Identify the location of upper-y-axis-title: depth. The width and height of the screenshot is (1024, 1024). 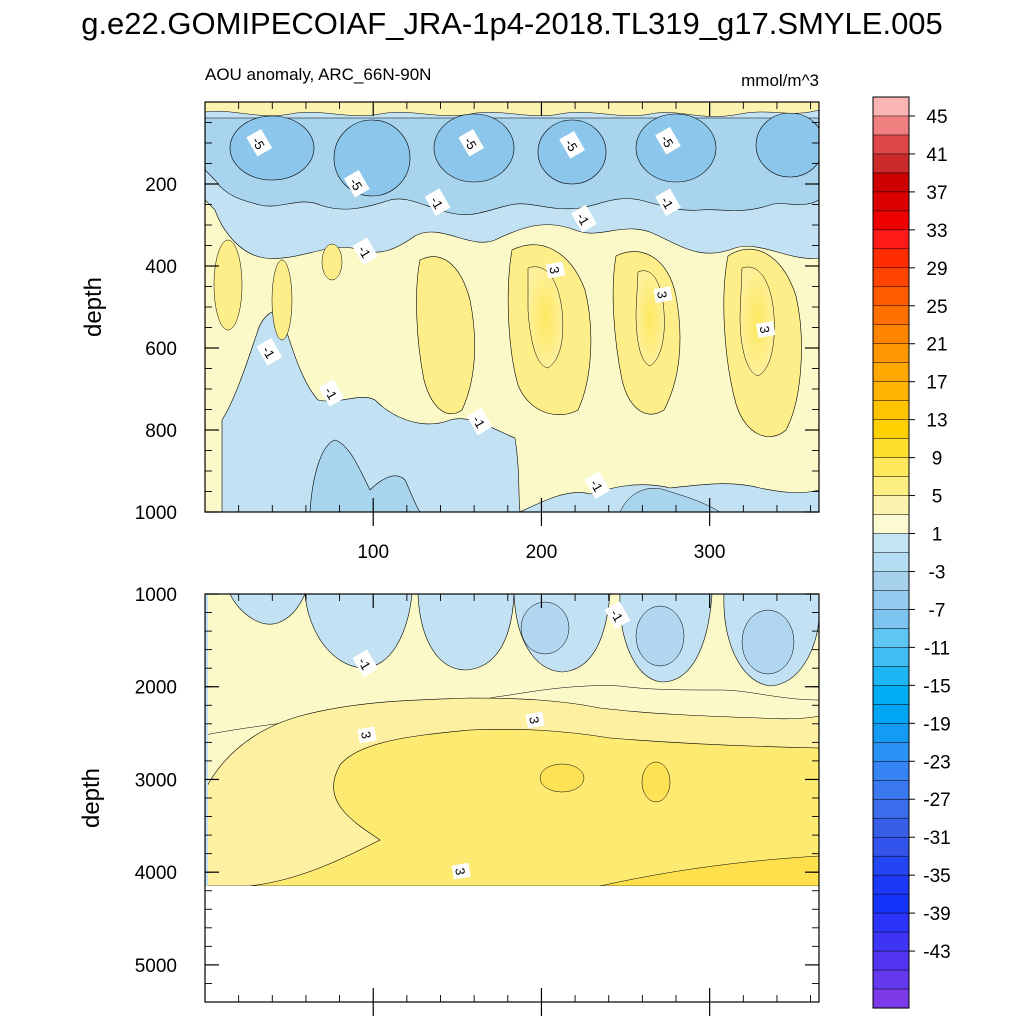
(93, 307).